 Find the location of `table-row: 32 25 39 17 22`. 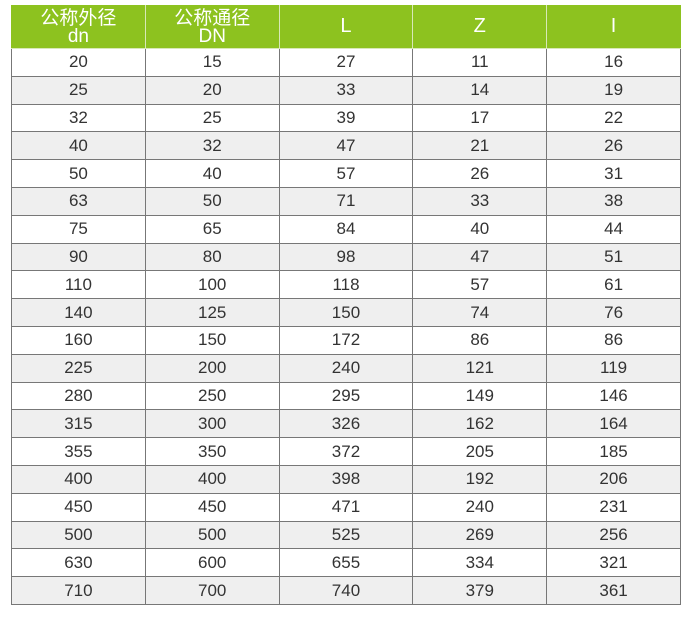

table-row: 32 25 39 17 22 is located at coordinates (346, 118).